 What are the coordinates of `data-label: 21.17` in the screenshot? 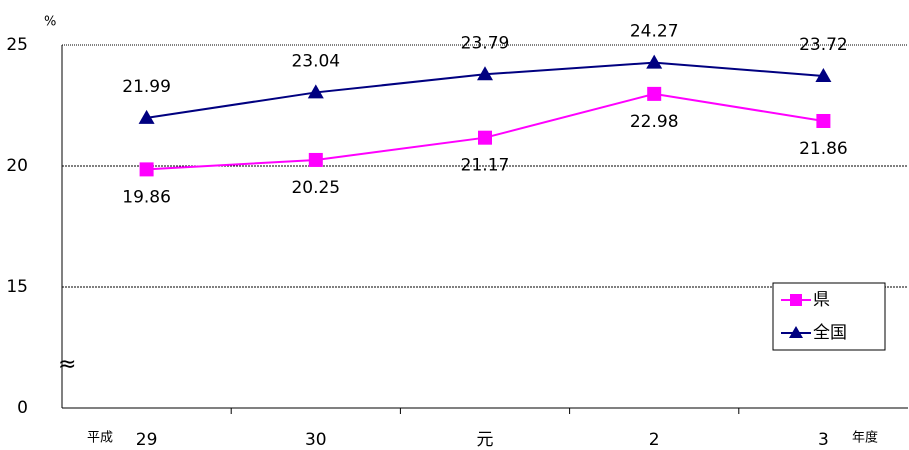 It's located at (485, 166).